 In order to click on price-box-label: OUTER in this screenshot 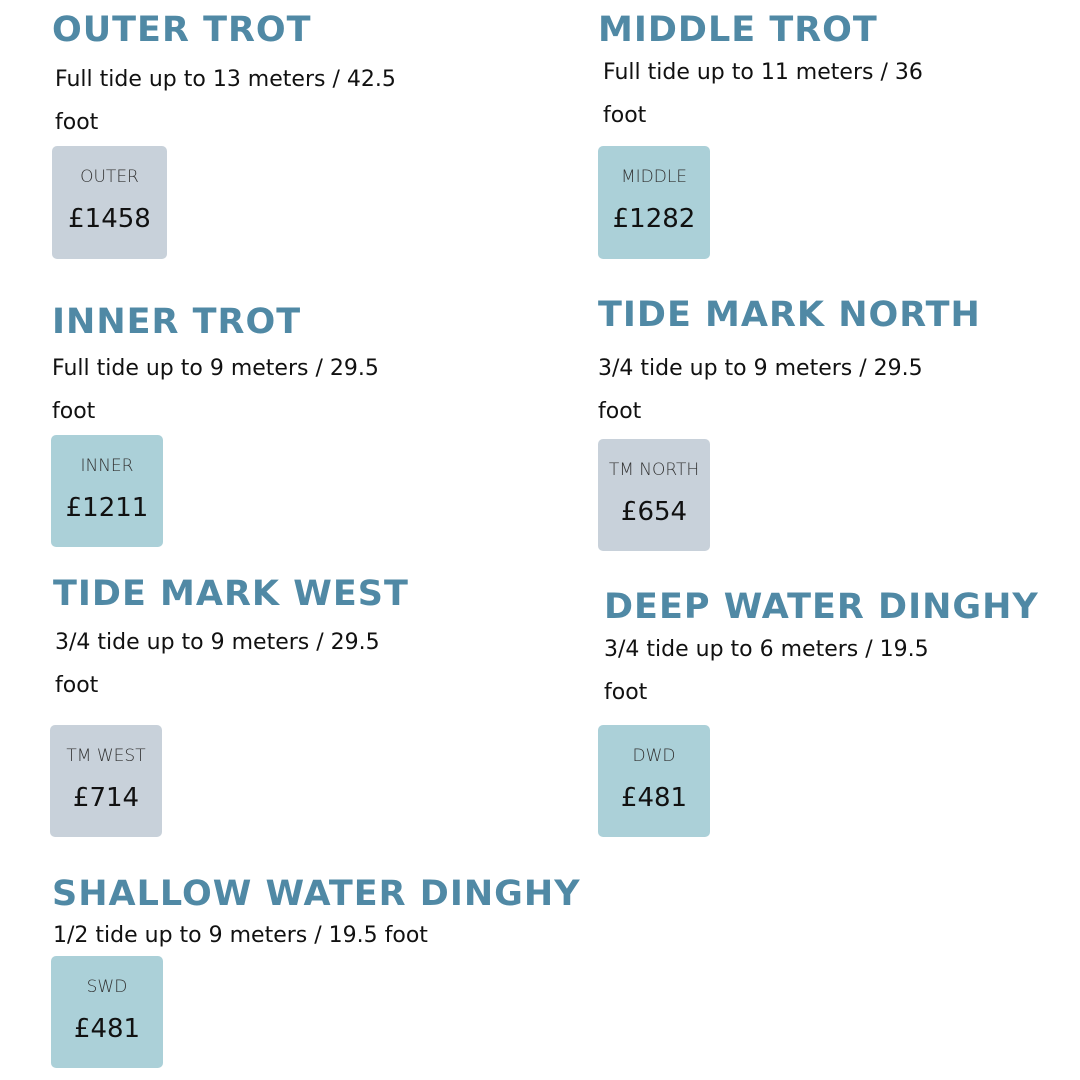, I will do `click(109, 177)`.